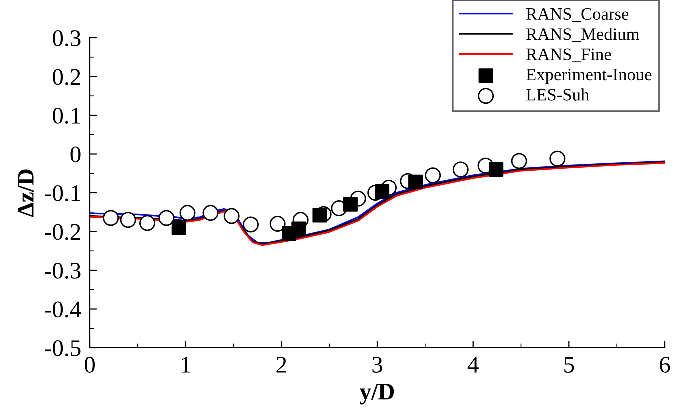 The image size is (686, 416). What do you see at coordinates (63, 348) in the screenshot?
I see `y-tick-label: -0.5` at bounding box center [63, 348].